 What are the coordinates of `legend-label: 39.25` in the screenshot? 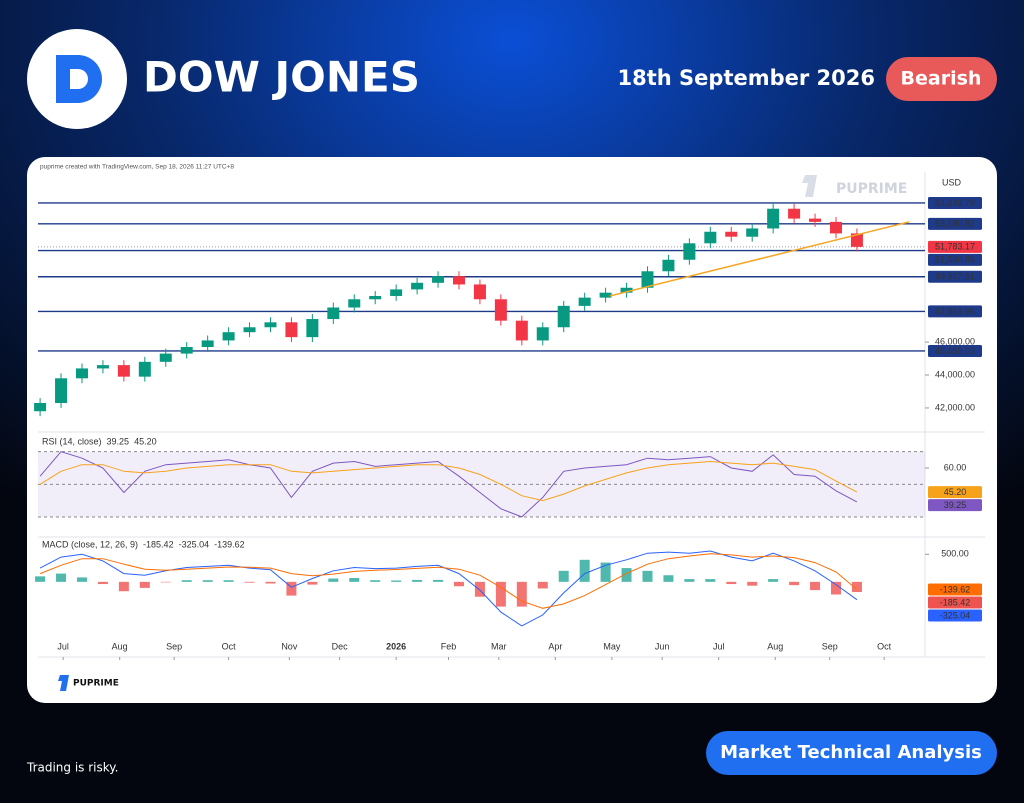 It's located at (118, 441).